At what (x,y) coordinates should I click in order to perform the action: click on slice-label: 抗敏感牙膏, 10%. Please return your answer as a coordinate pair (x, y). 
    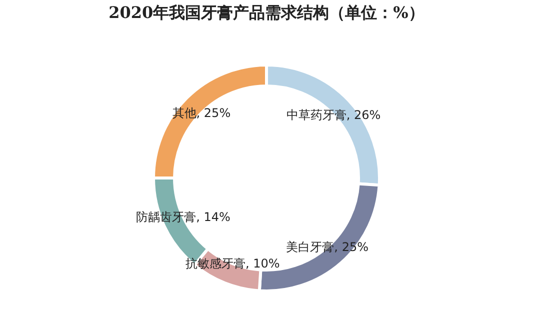
    Looking at the image, I should click on (232, 263).